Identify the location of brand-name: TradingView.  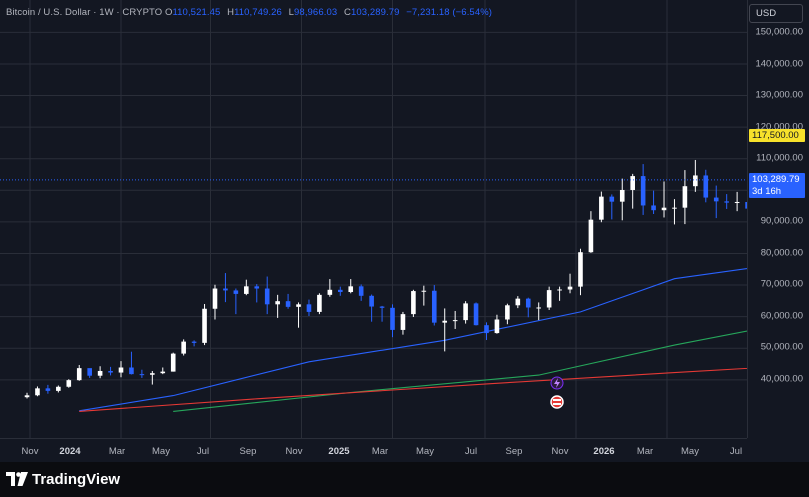
(76, 479).